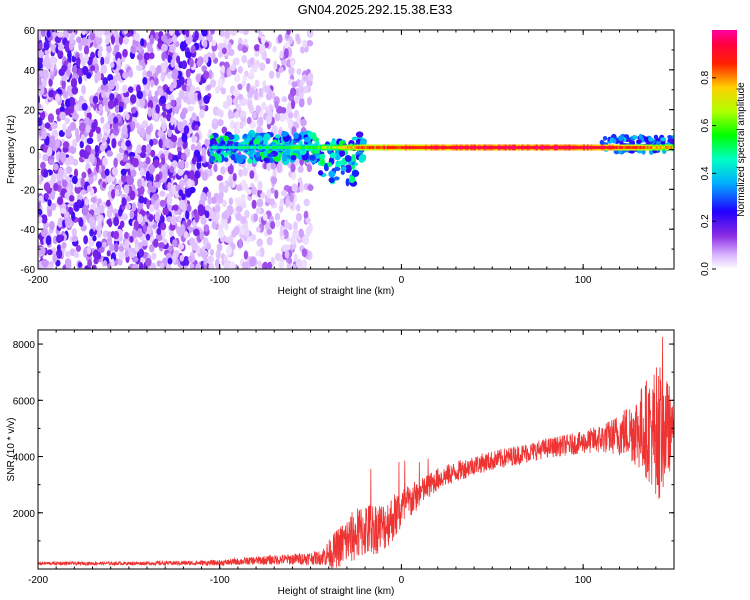  I want to click on colorbar-tick-label: 0.0, so click(705, 269).